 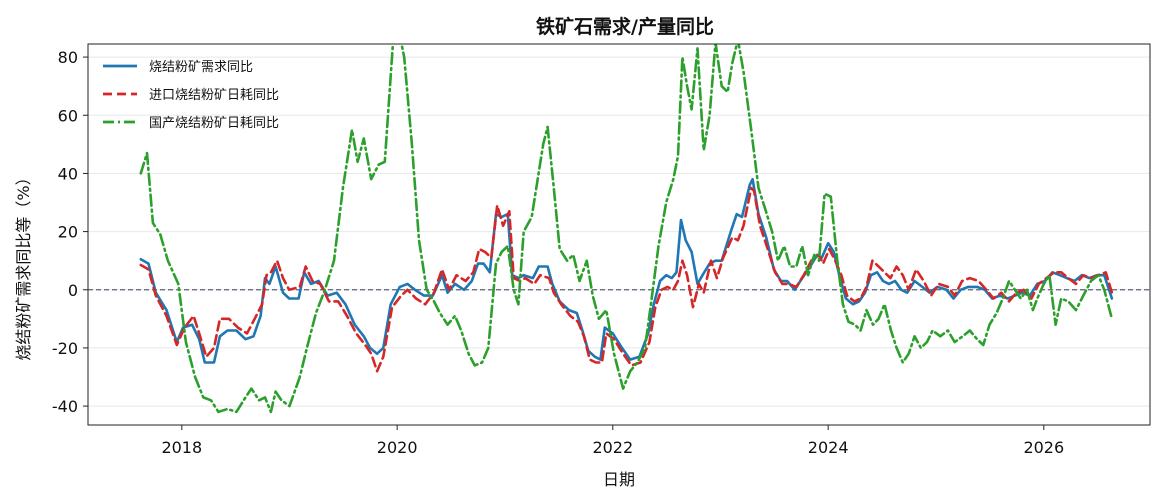 I want to click on y-tick-label: -20, so click(x=65, y=348).